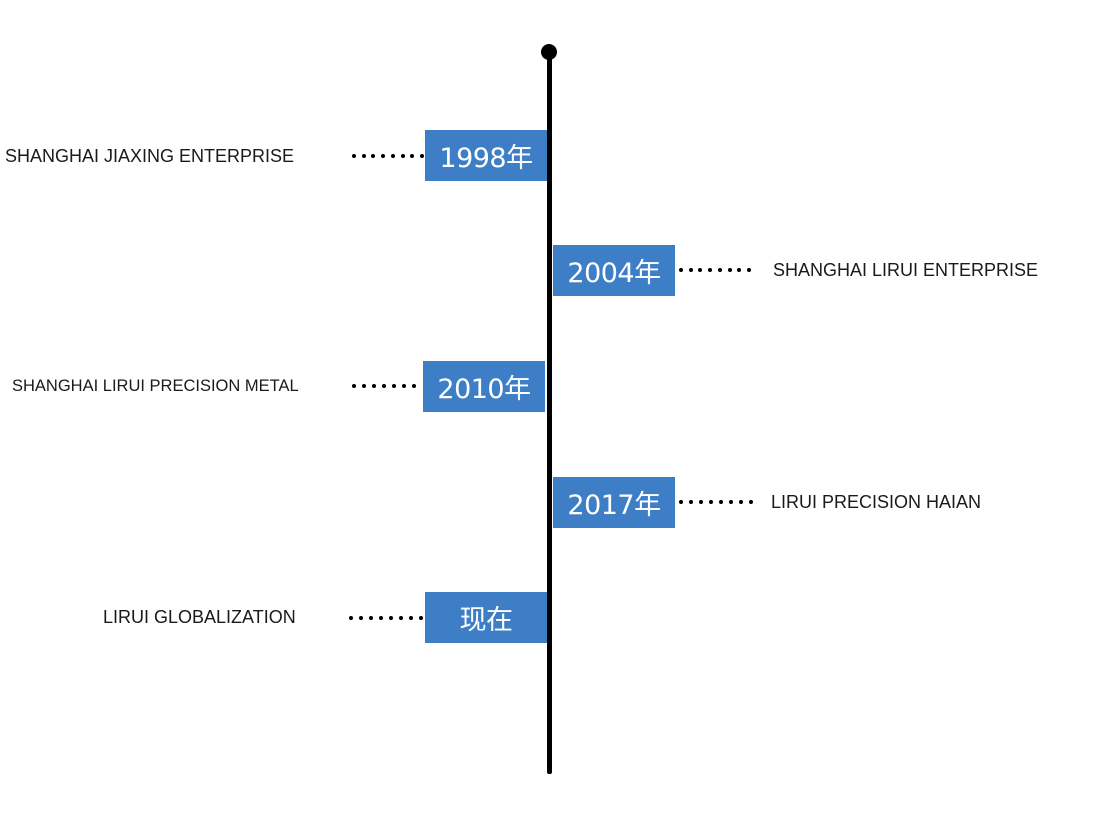 The width and height of the screenshot is (1100, 820). Describe the element at coordinates (715, 270) in the screenshot. I see `milestone-2-connector` at that location.